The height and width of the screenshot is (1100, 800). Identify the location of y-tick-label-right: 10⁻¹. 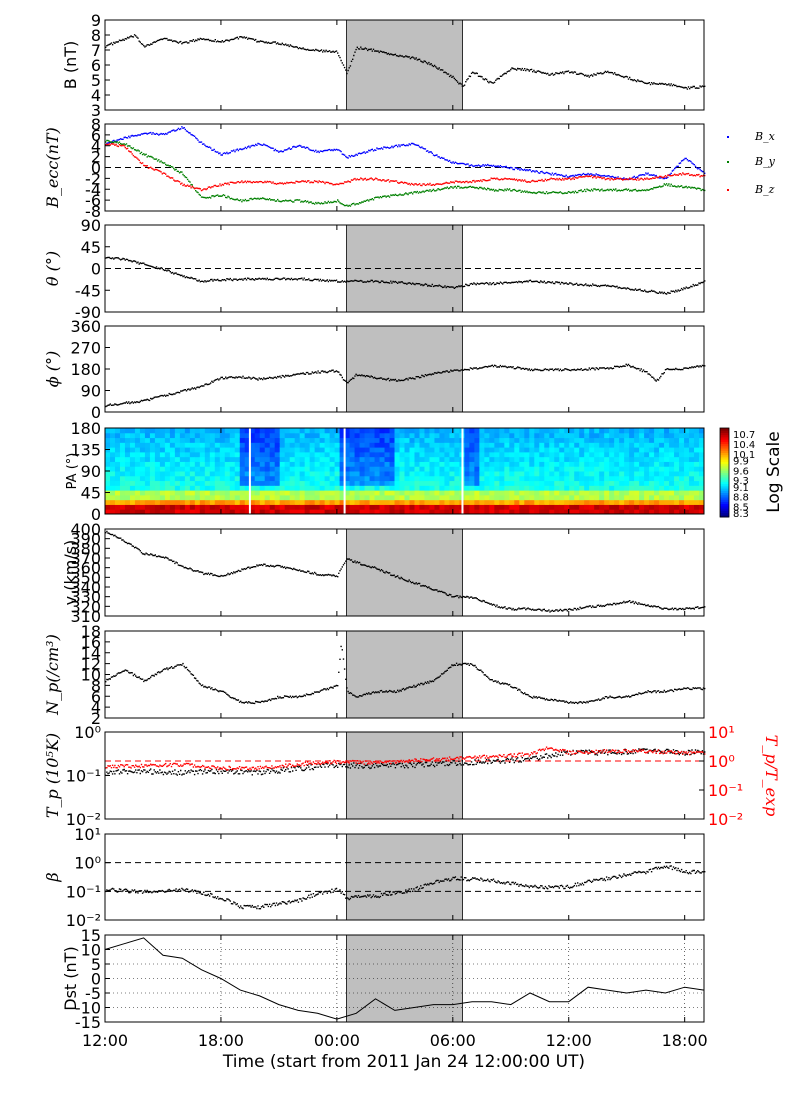
(725, 790).